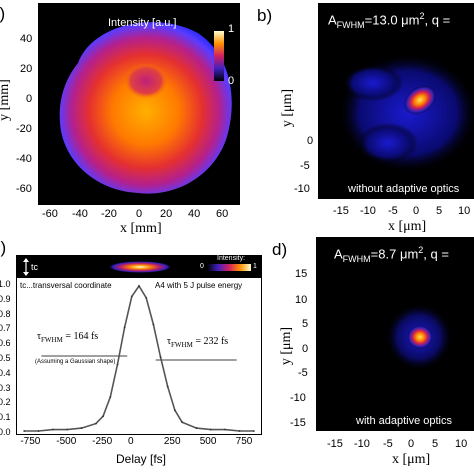 The width and height of the screenshot is (474, 474). What do you see at coordinates (182, 345) in the screenshot?
I see `fwhm-right-sub: FWHM` at bounding box center [182, 345].